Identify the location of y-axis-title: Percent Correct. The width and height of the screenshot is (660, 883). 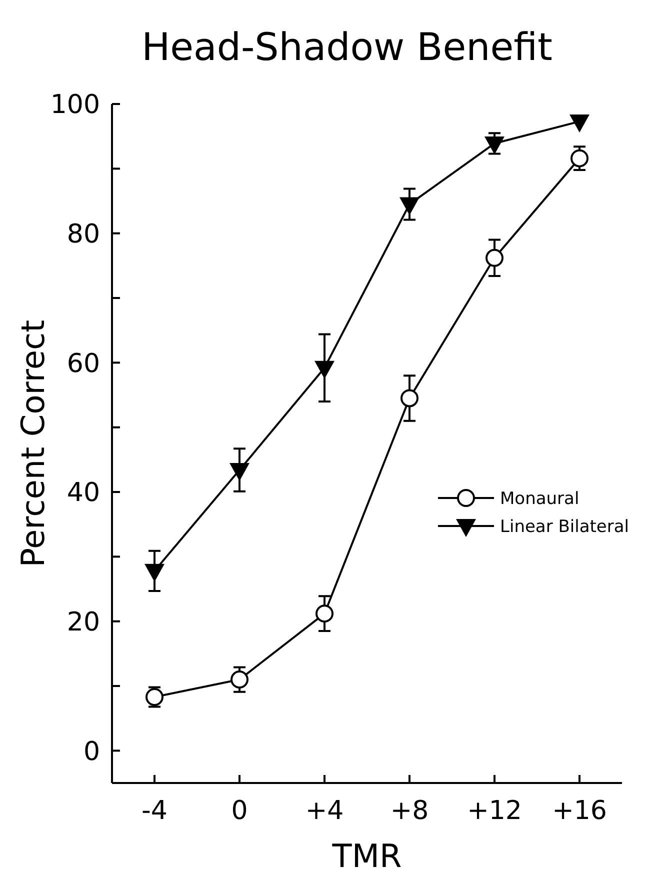
(33, 444).